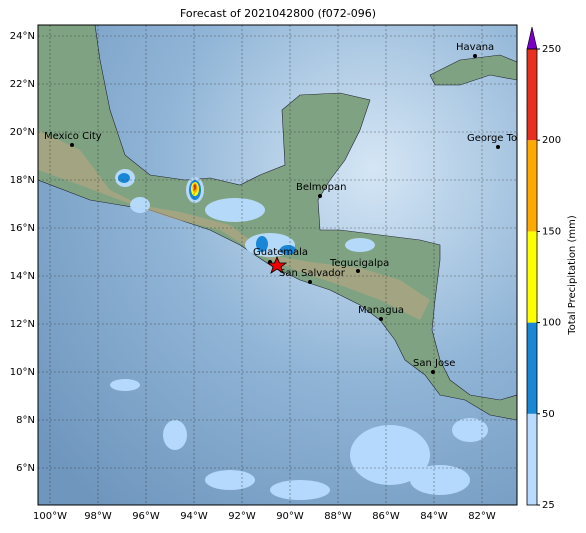  I want to click on lat-tick-label: 12°N, so click(22, 324).